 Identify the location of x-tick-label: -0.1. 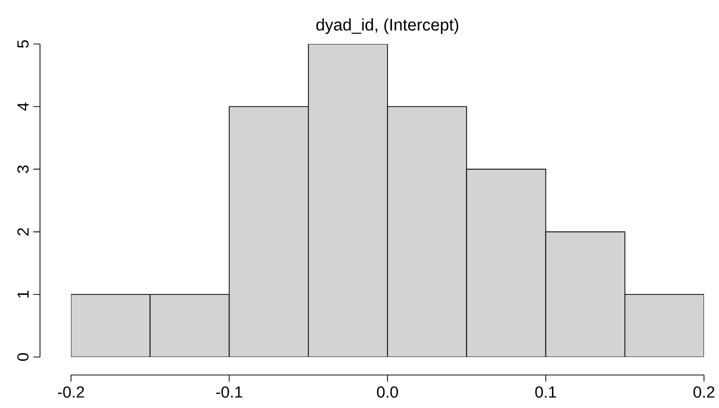
(229, 392).